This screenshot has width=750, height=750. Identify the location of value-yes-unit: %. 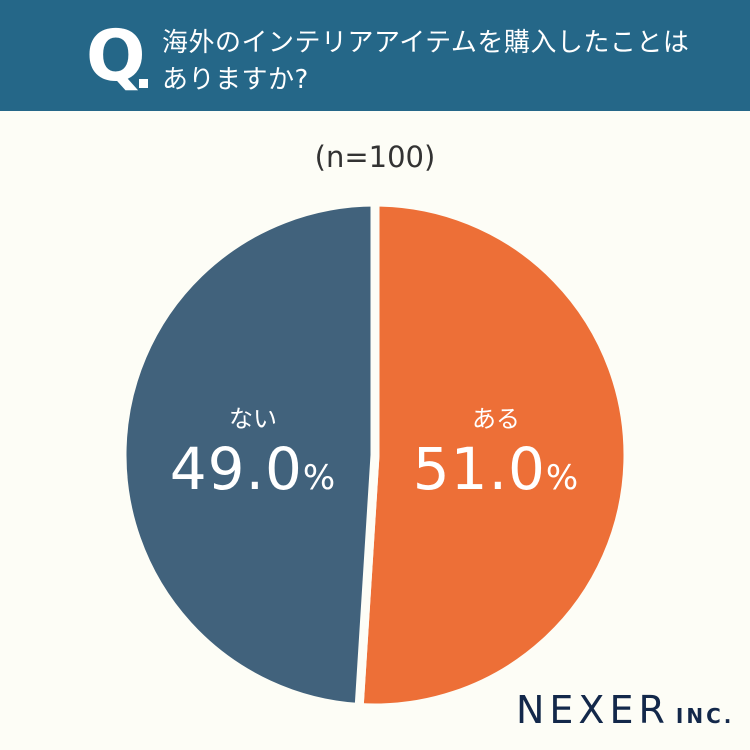
(562, 478).